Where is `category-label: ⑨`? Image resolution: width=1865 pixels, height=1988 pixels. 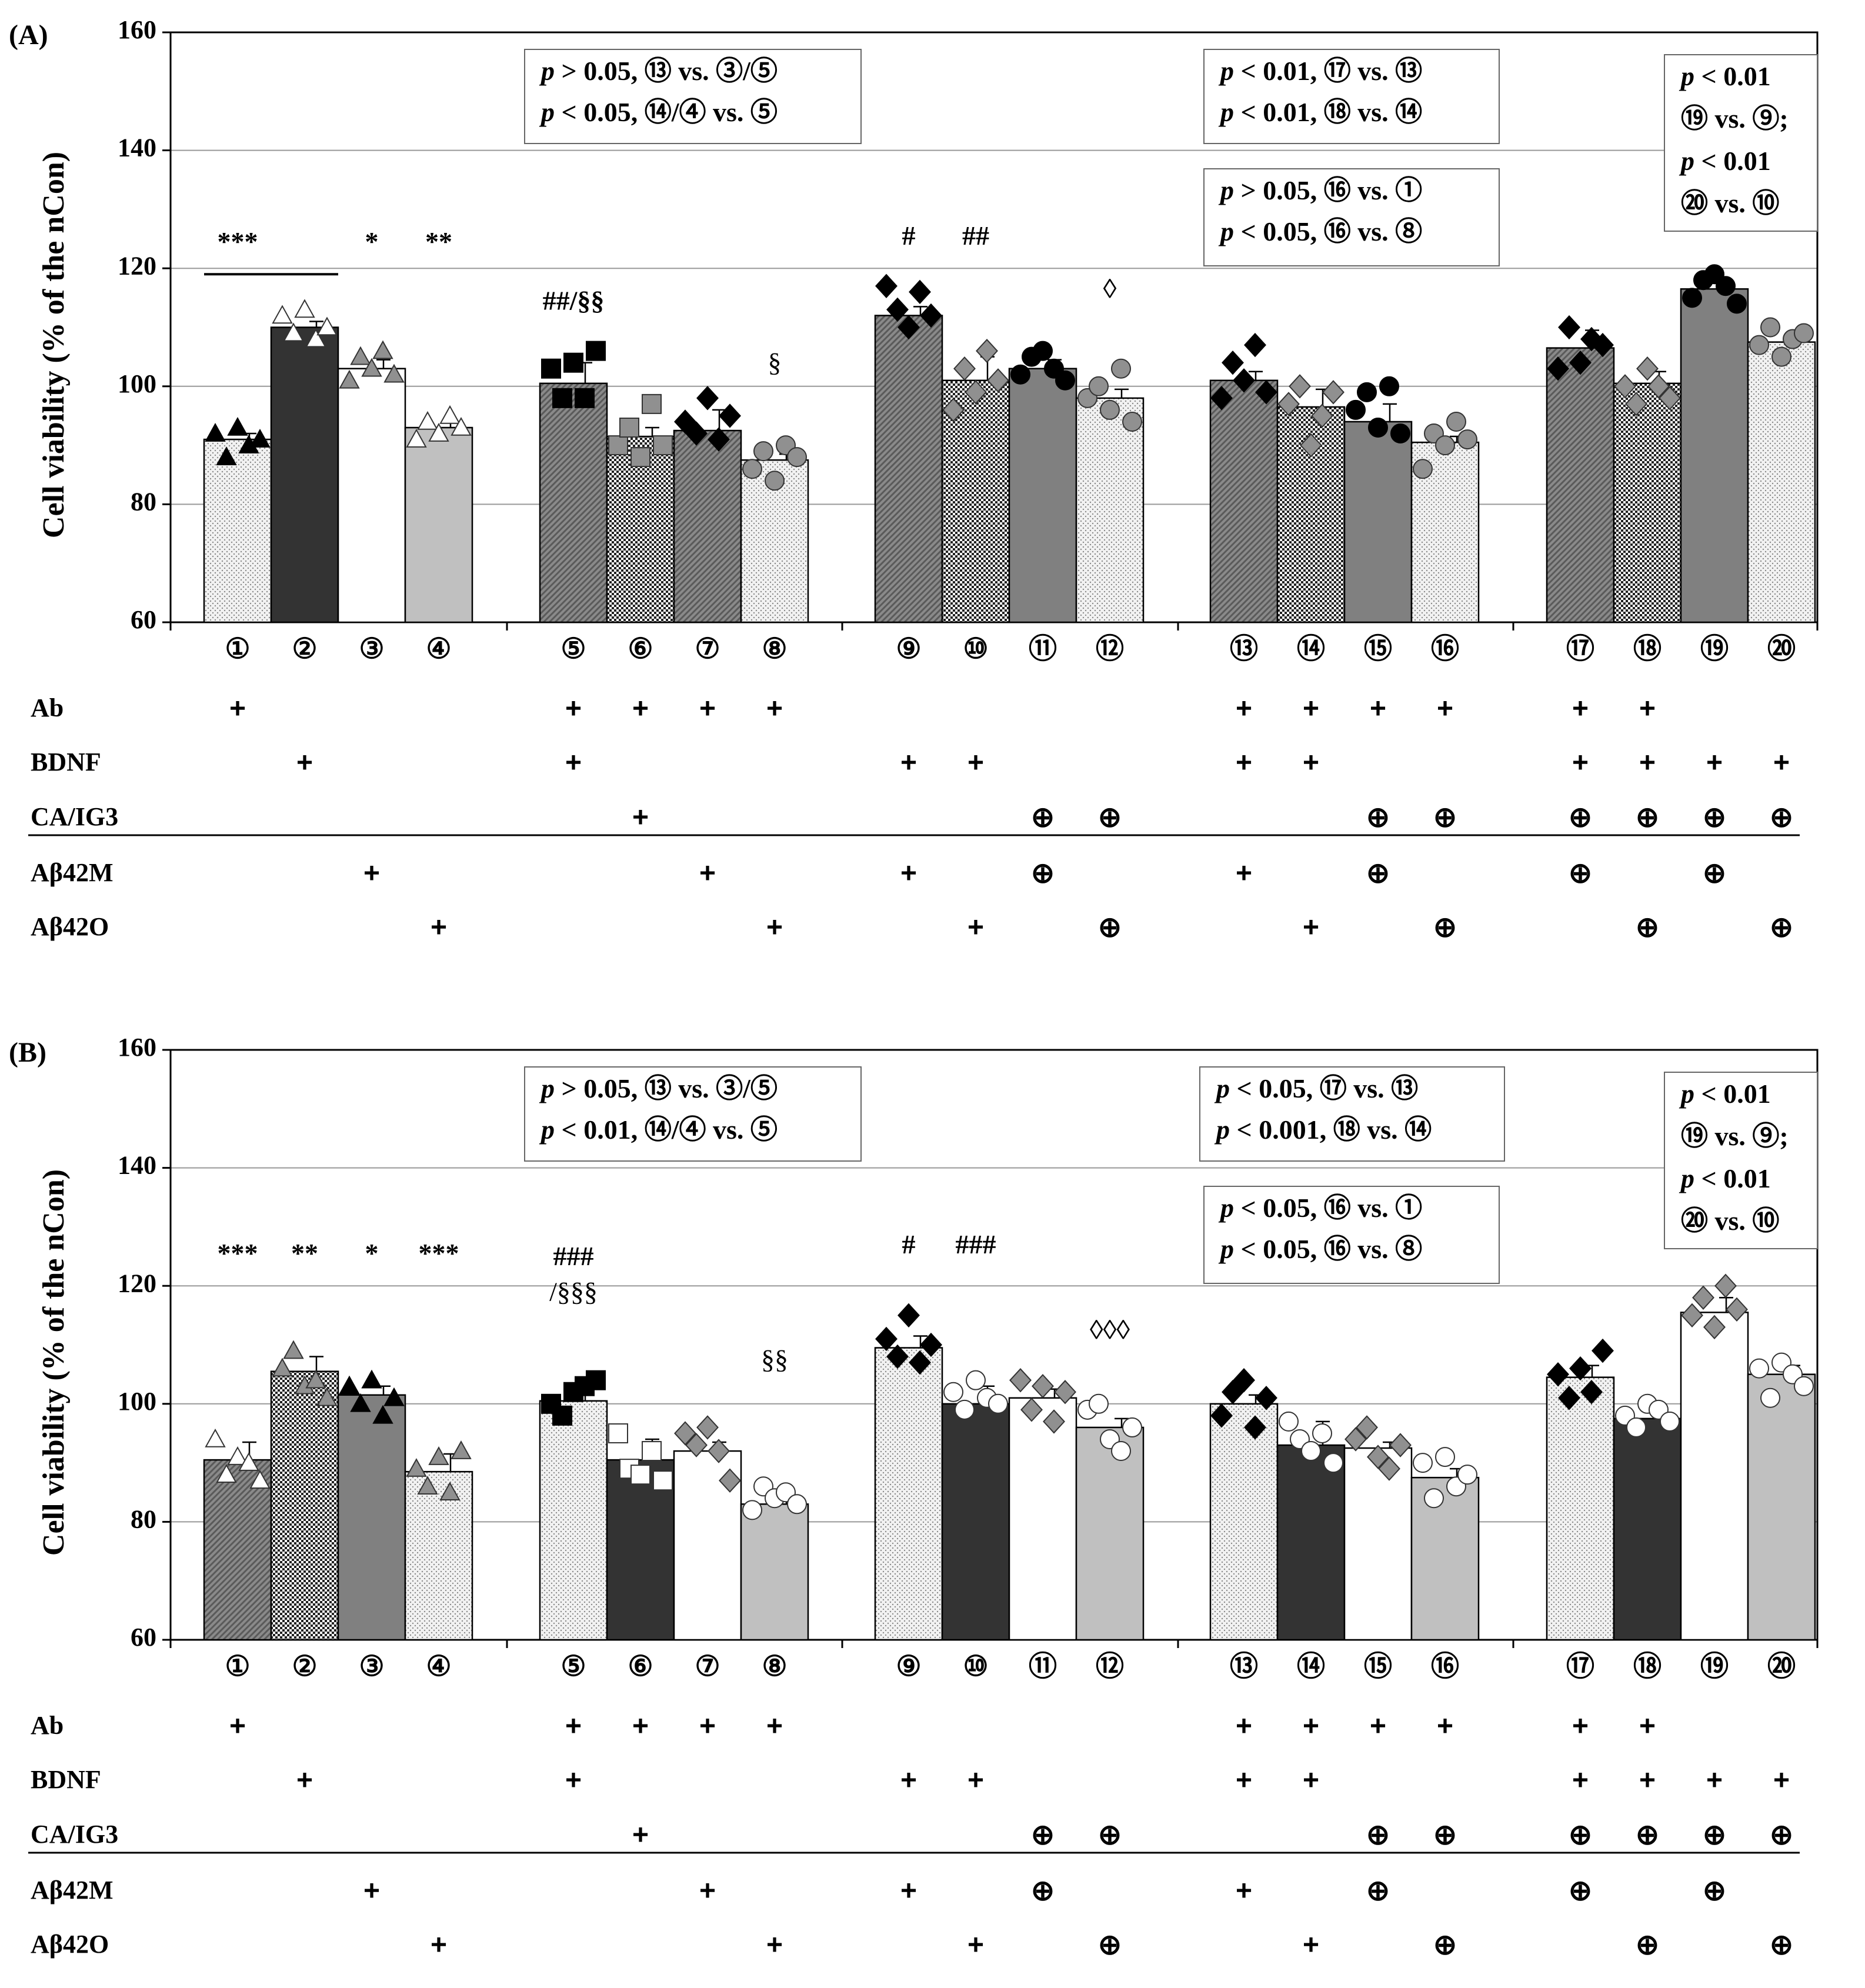 category-label: ⑨ is located at coordinates (908, 1666).